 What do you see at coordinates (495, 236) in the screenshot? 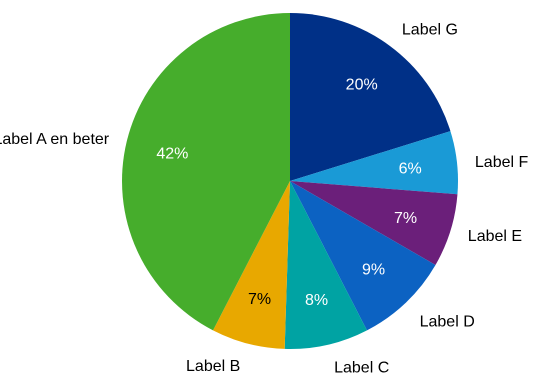
I see `pie-category-label-label-e: Label E` at bounding box center [495, 236].